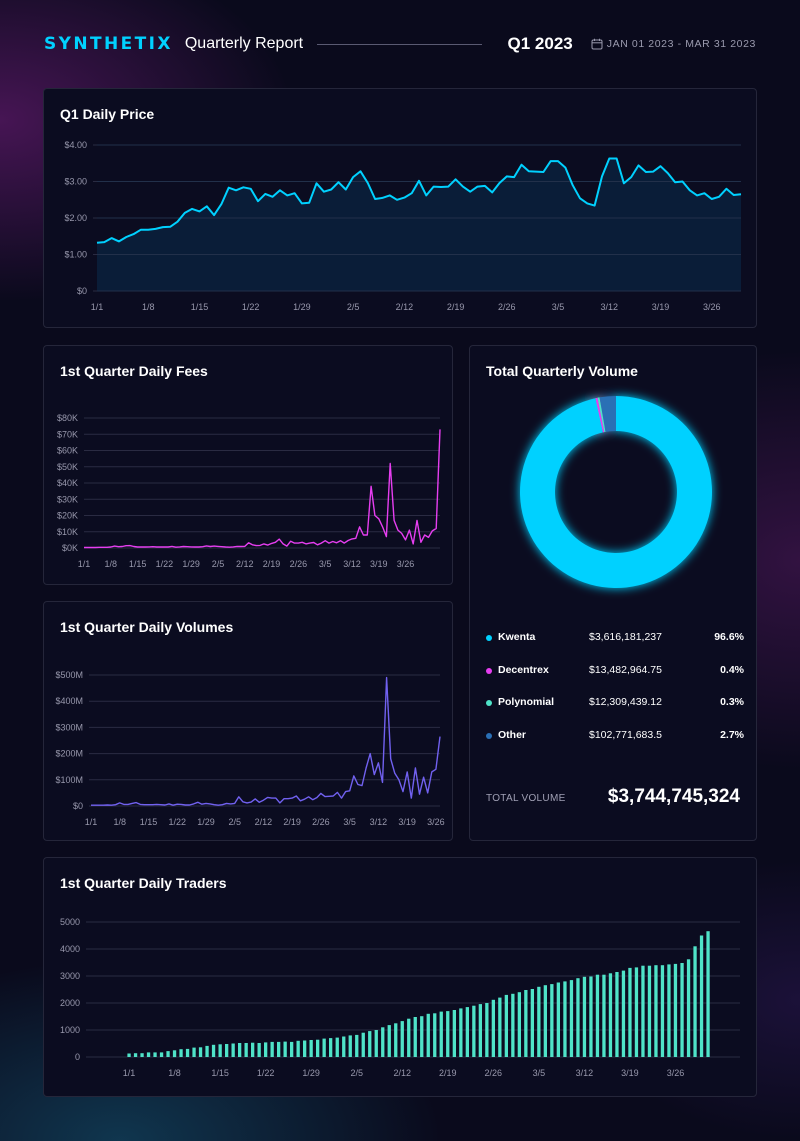 Image resolution: width=800 pixels, height=1141 pixels. I want to click on y-tick-label: $0, so click(82, 291).